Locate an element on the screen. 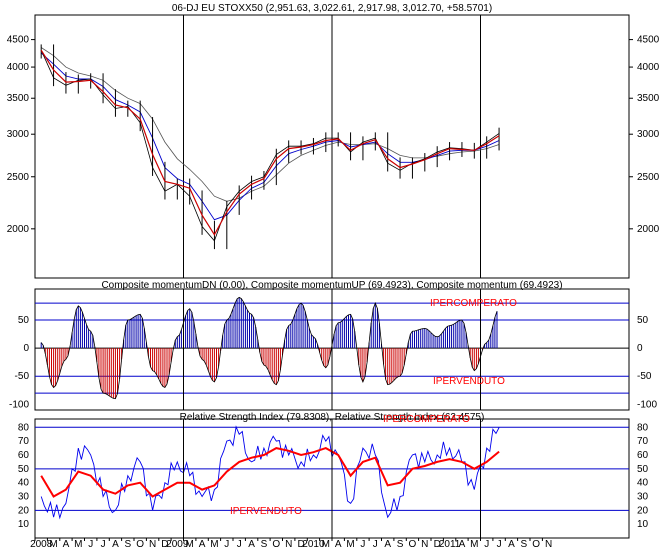 The height and width of the screenshot is (554, 666). price-tick-label-right: 4500 is located at coordinates (648, 40).